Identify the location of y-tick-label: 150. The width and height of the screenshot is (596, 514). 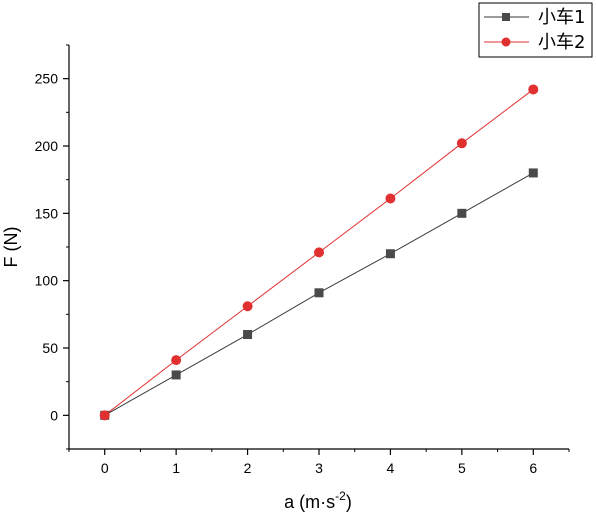
(47, 213).